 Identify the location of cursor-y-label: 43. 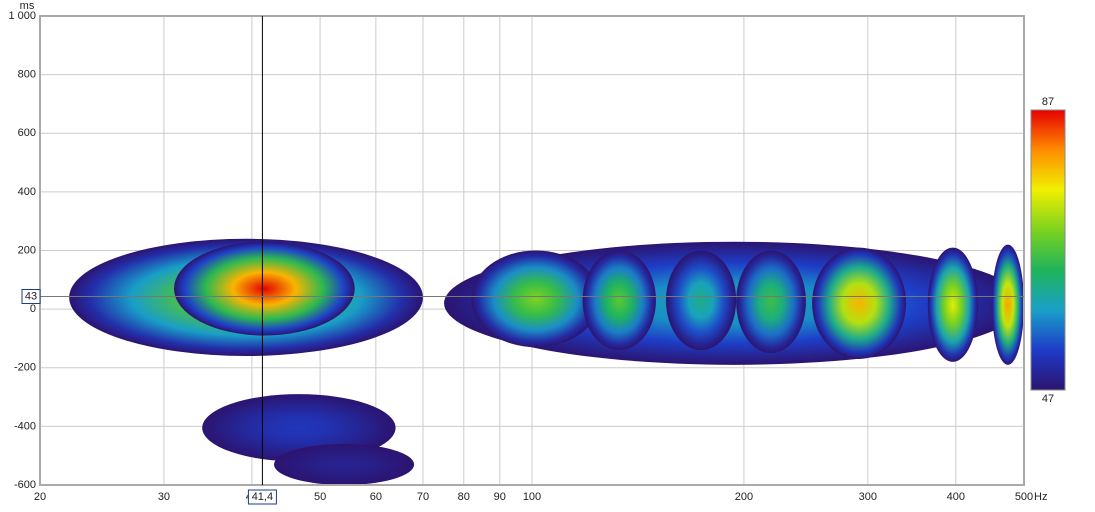
(31, 296).